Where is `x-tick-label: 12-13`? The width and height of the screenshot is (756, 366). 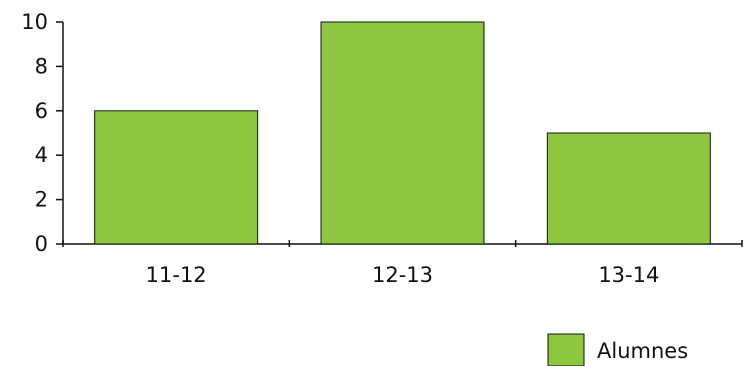
x-tick-label: 12-13 is located at coordinates (402, 275).